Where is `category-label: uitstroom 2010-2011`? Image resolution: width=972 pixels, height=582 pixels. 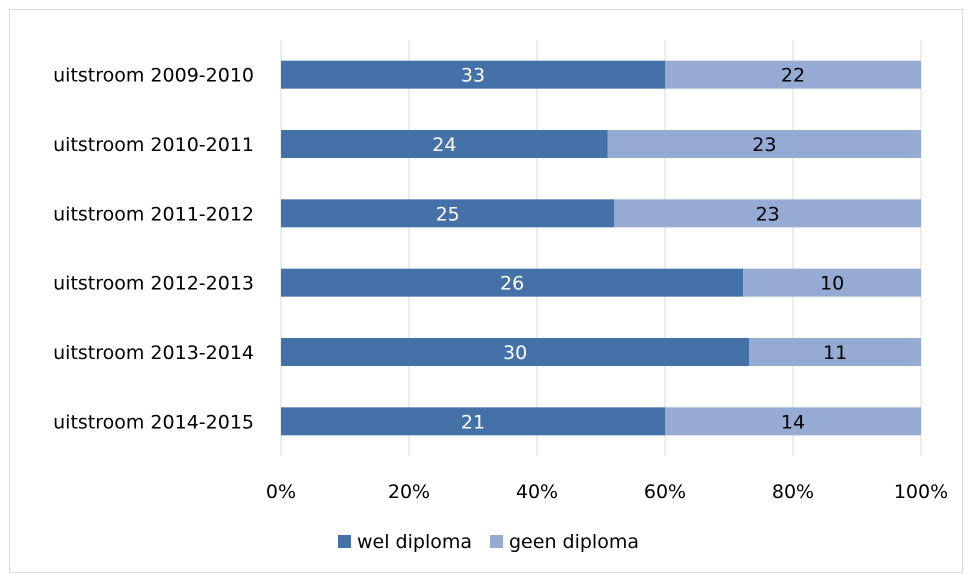
category-label: uitstroom 2010-2011 is located at coordinates (153, 145).